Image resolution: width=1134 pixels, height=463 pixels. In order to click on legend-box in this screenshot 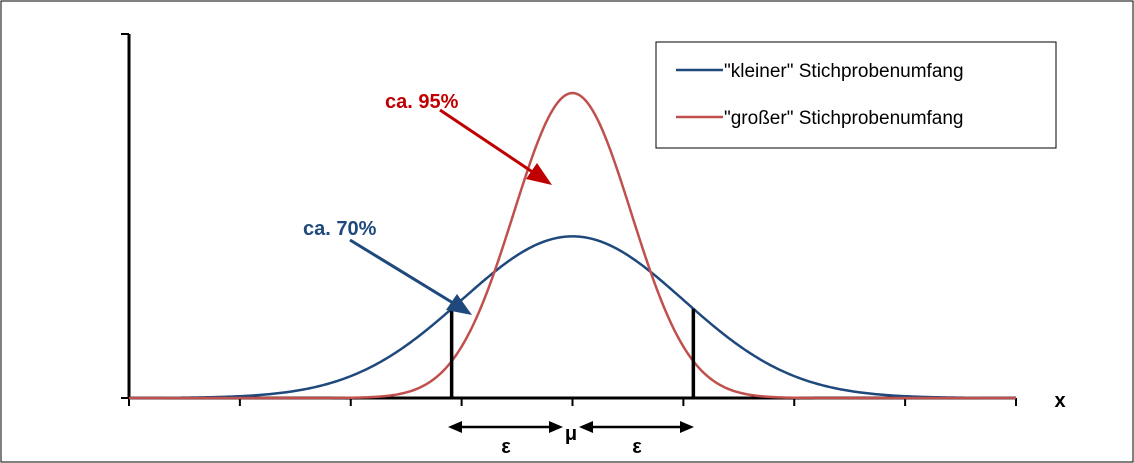, I will do `click(856, 95)`.